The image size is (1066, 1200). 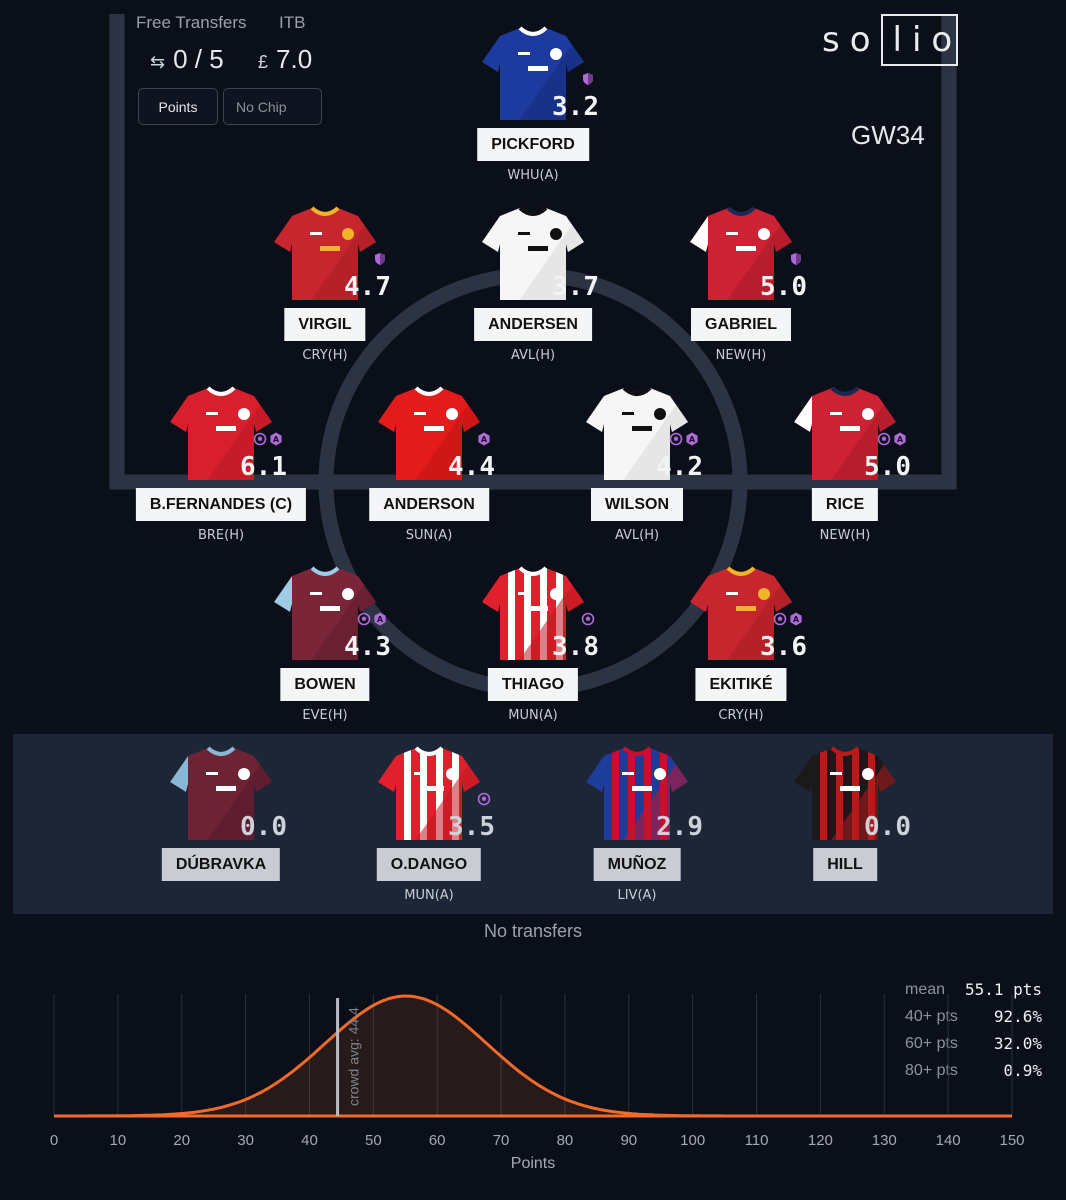 I want to click on player-fixture: MUN(A), so click(x=533, y=715).